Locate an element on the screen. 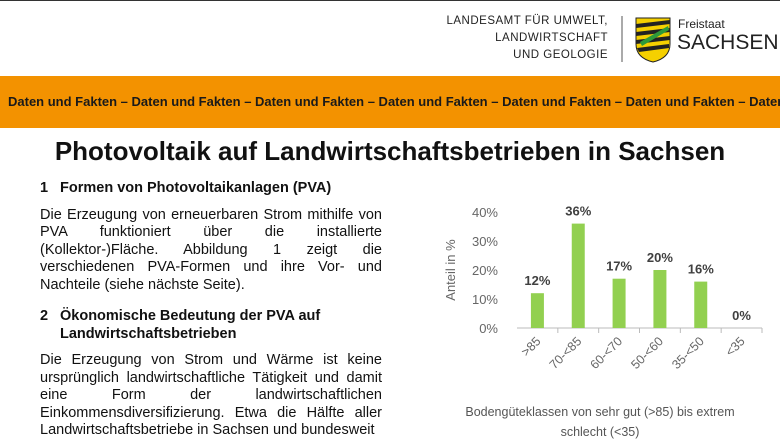  state-large: SACHSEN is located at coordinates (728, 42).